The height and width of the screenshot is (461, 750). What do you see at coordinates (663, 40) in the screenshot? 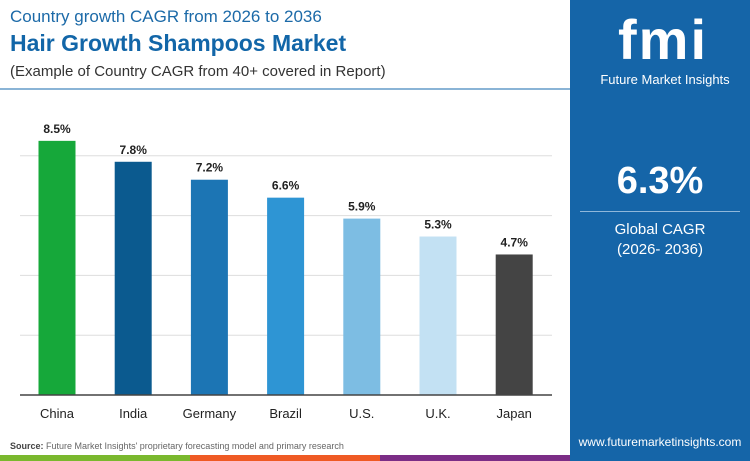
I see `fmi-logo: fmi` at bounding box center [663, 40].